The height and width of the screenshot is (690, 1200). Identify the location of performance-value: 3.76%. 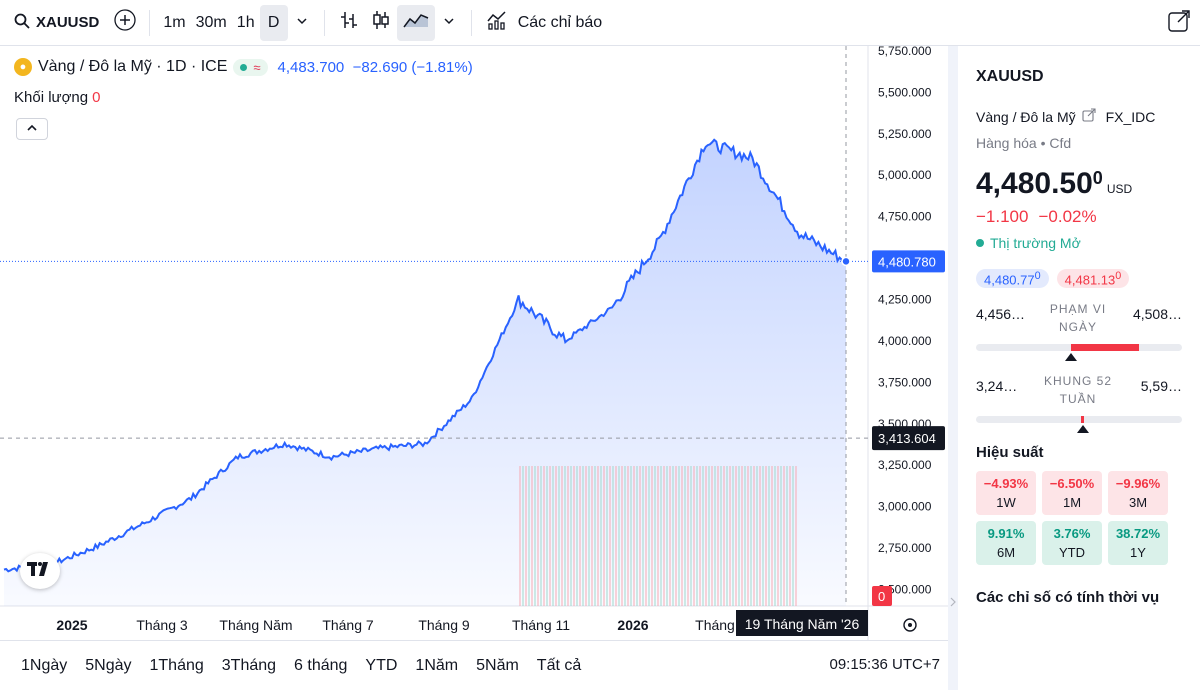
(1072, 534).